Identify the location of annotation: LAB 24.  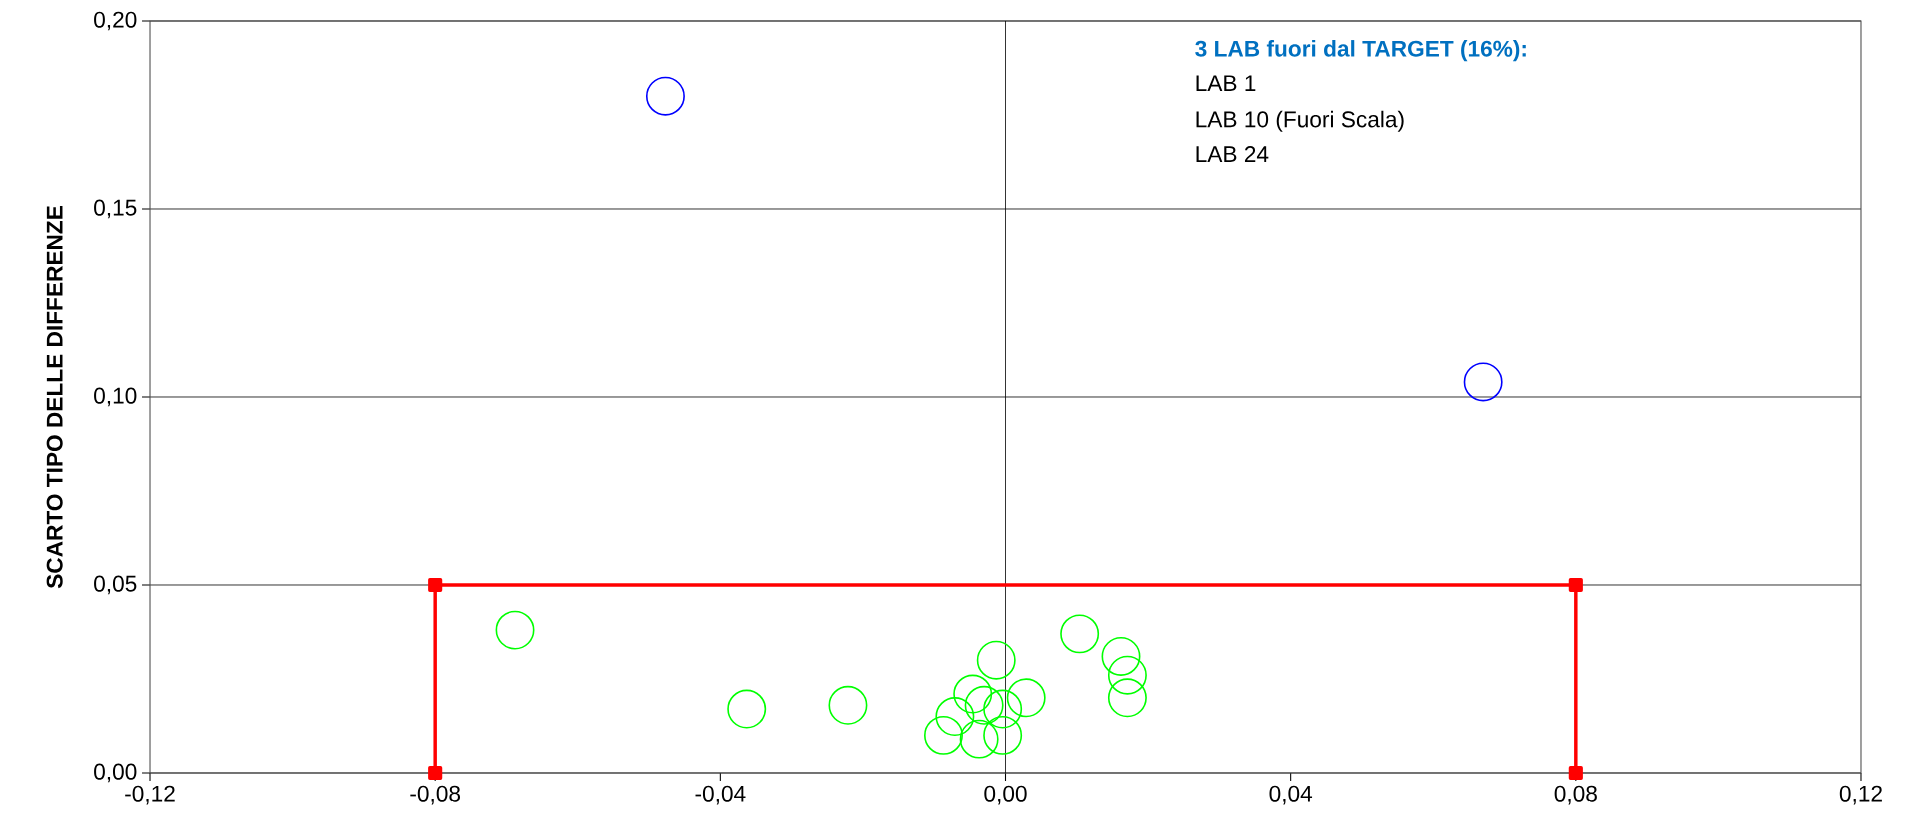
(1232, 154).